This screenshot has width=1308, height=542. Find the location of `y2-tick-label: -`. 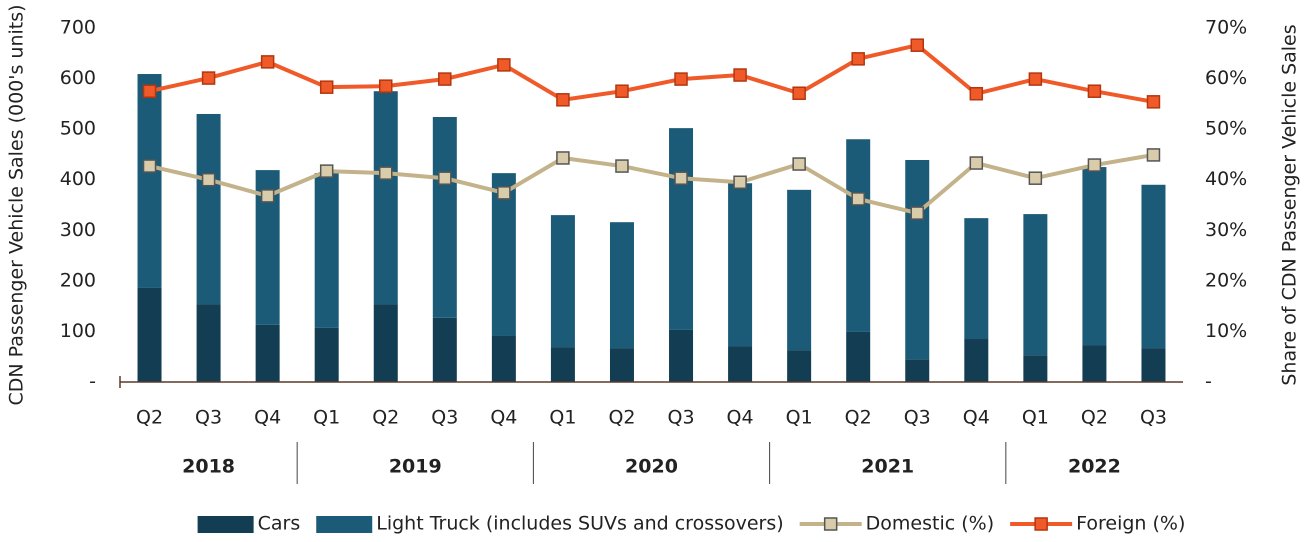

y2-tick-label: - is located at coordinates (1208, 382).